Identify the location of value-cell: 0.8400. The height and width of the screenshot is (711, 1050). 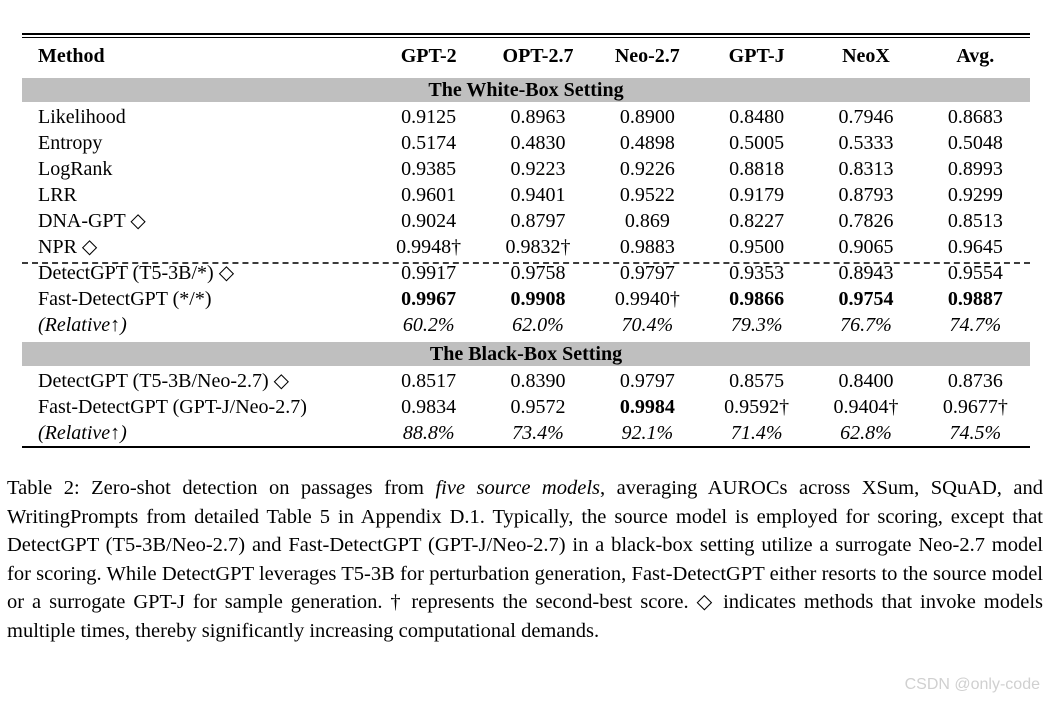
(866, 381).